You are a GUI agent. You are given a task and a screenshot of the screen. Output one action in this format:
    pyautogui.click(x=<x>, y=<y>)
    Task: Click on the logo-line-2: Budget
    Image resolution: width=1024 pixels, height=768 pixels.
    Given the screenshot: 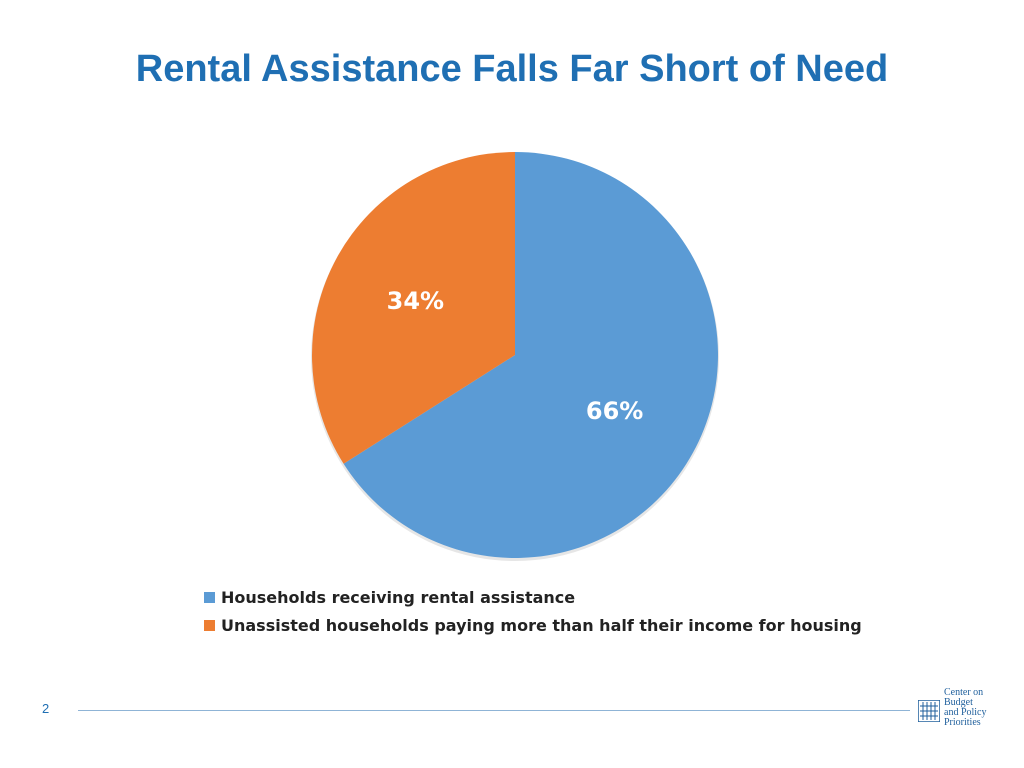 What is the action you would take?
    pyautogui.click(x=958, y=702)
    